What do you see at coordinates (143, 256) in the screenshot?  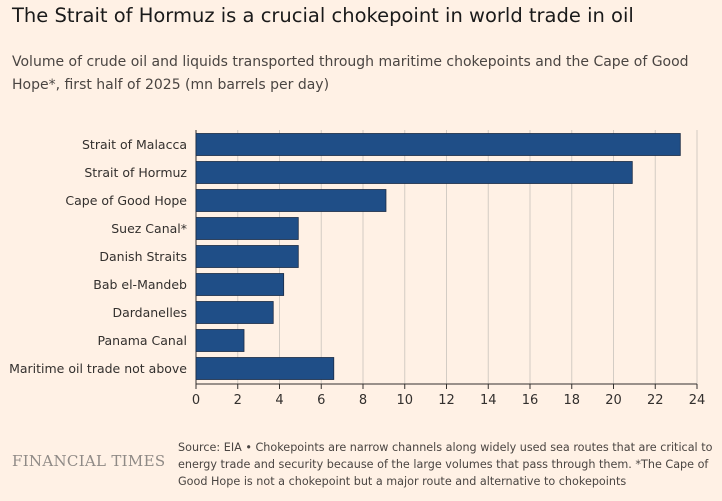 I see `category-label: Danish Straits` at bounding box center [143, 256].